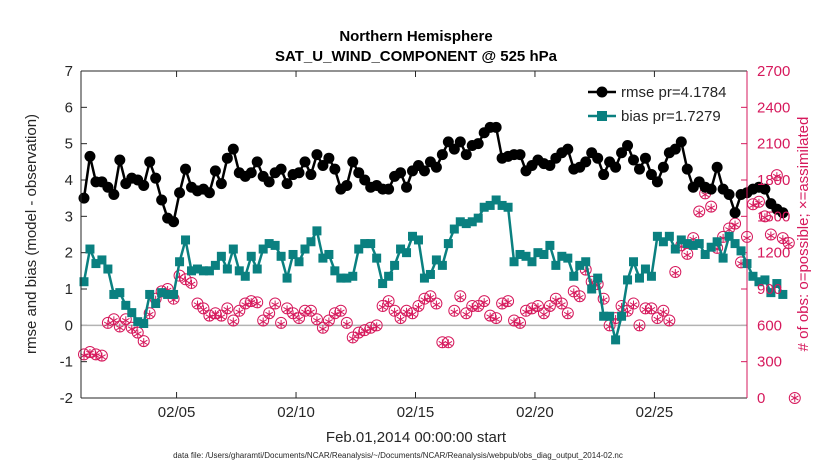  I want to click on y-right-tick-label: 1800, so click(773, 180).